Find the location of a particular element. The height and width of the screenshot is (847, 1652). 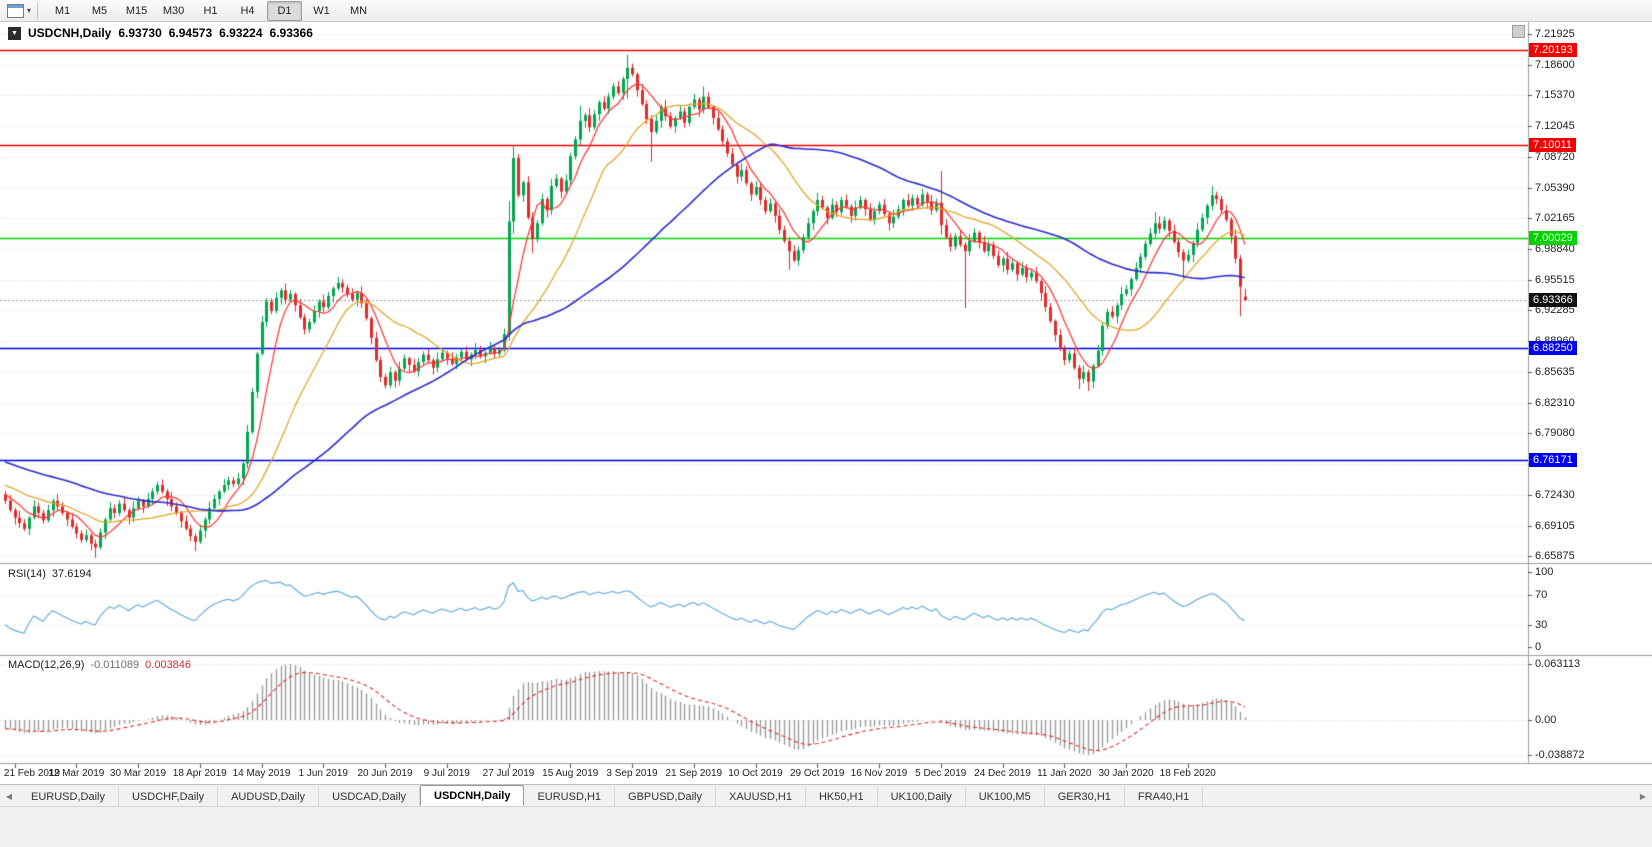

symbol-tab-FRA40-H1: FRA40,H1 is located at coordinates (1164, 796).